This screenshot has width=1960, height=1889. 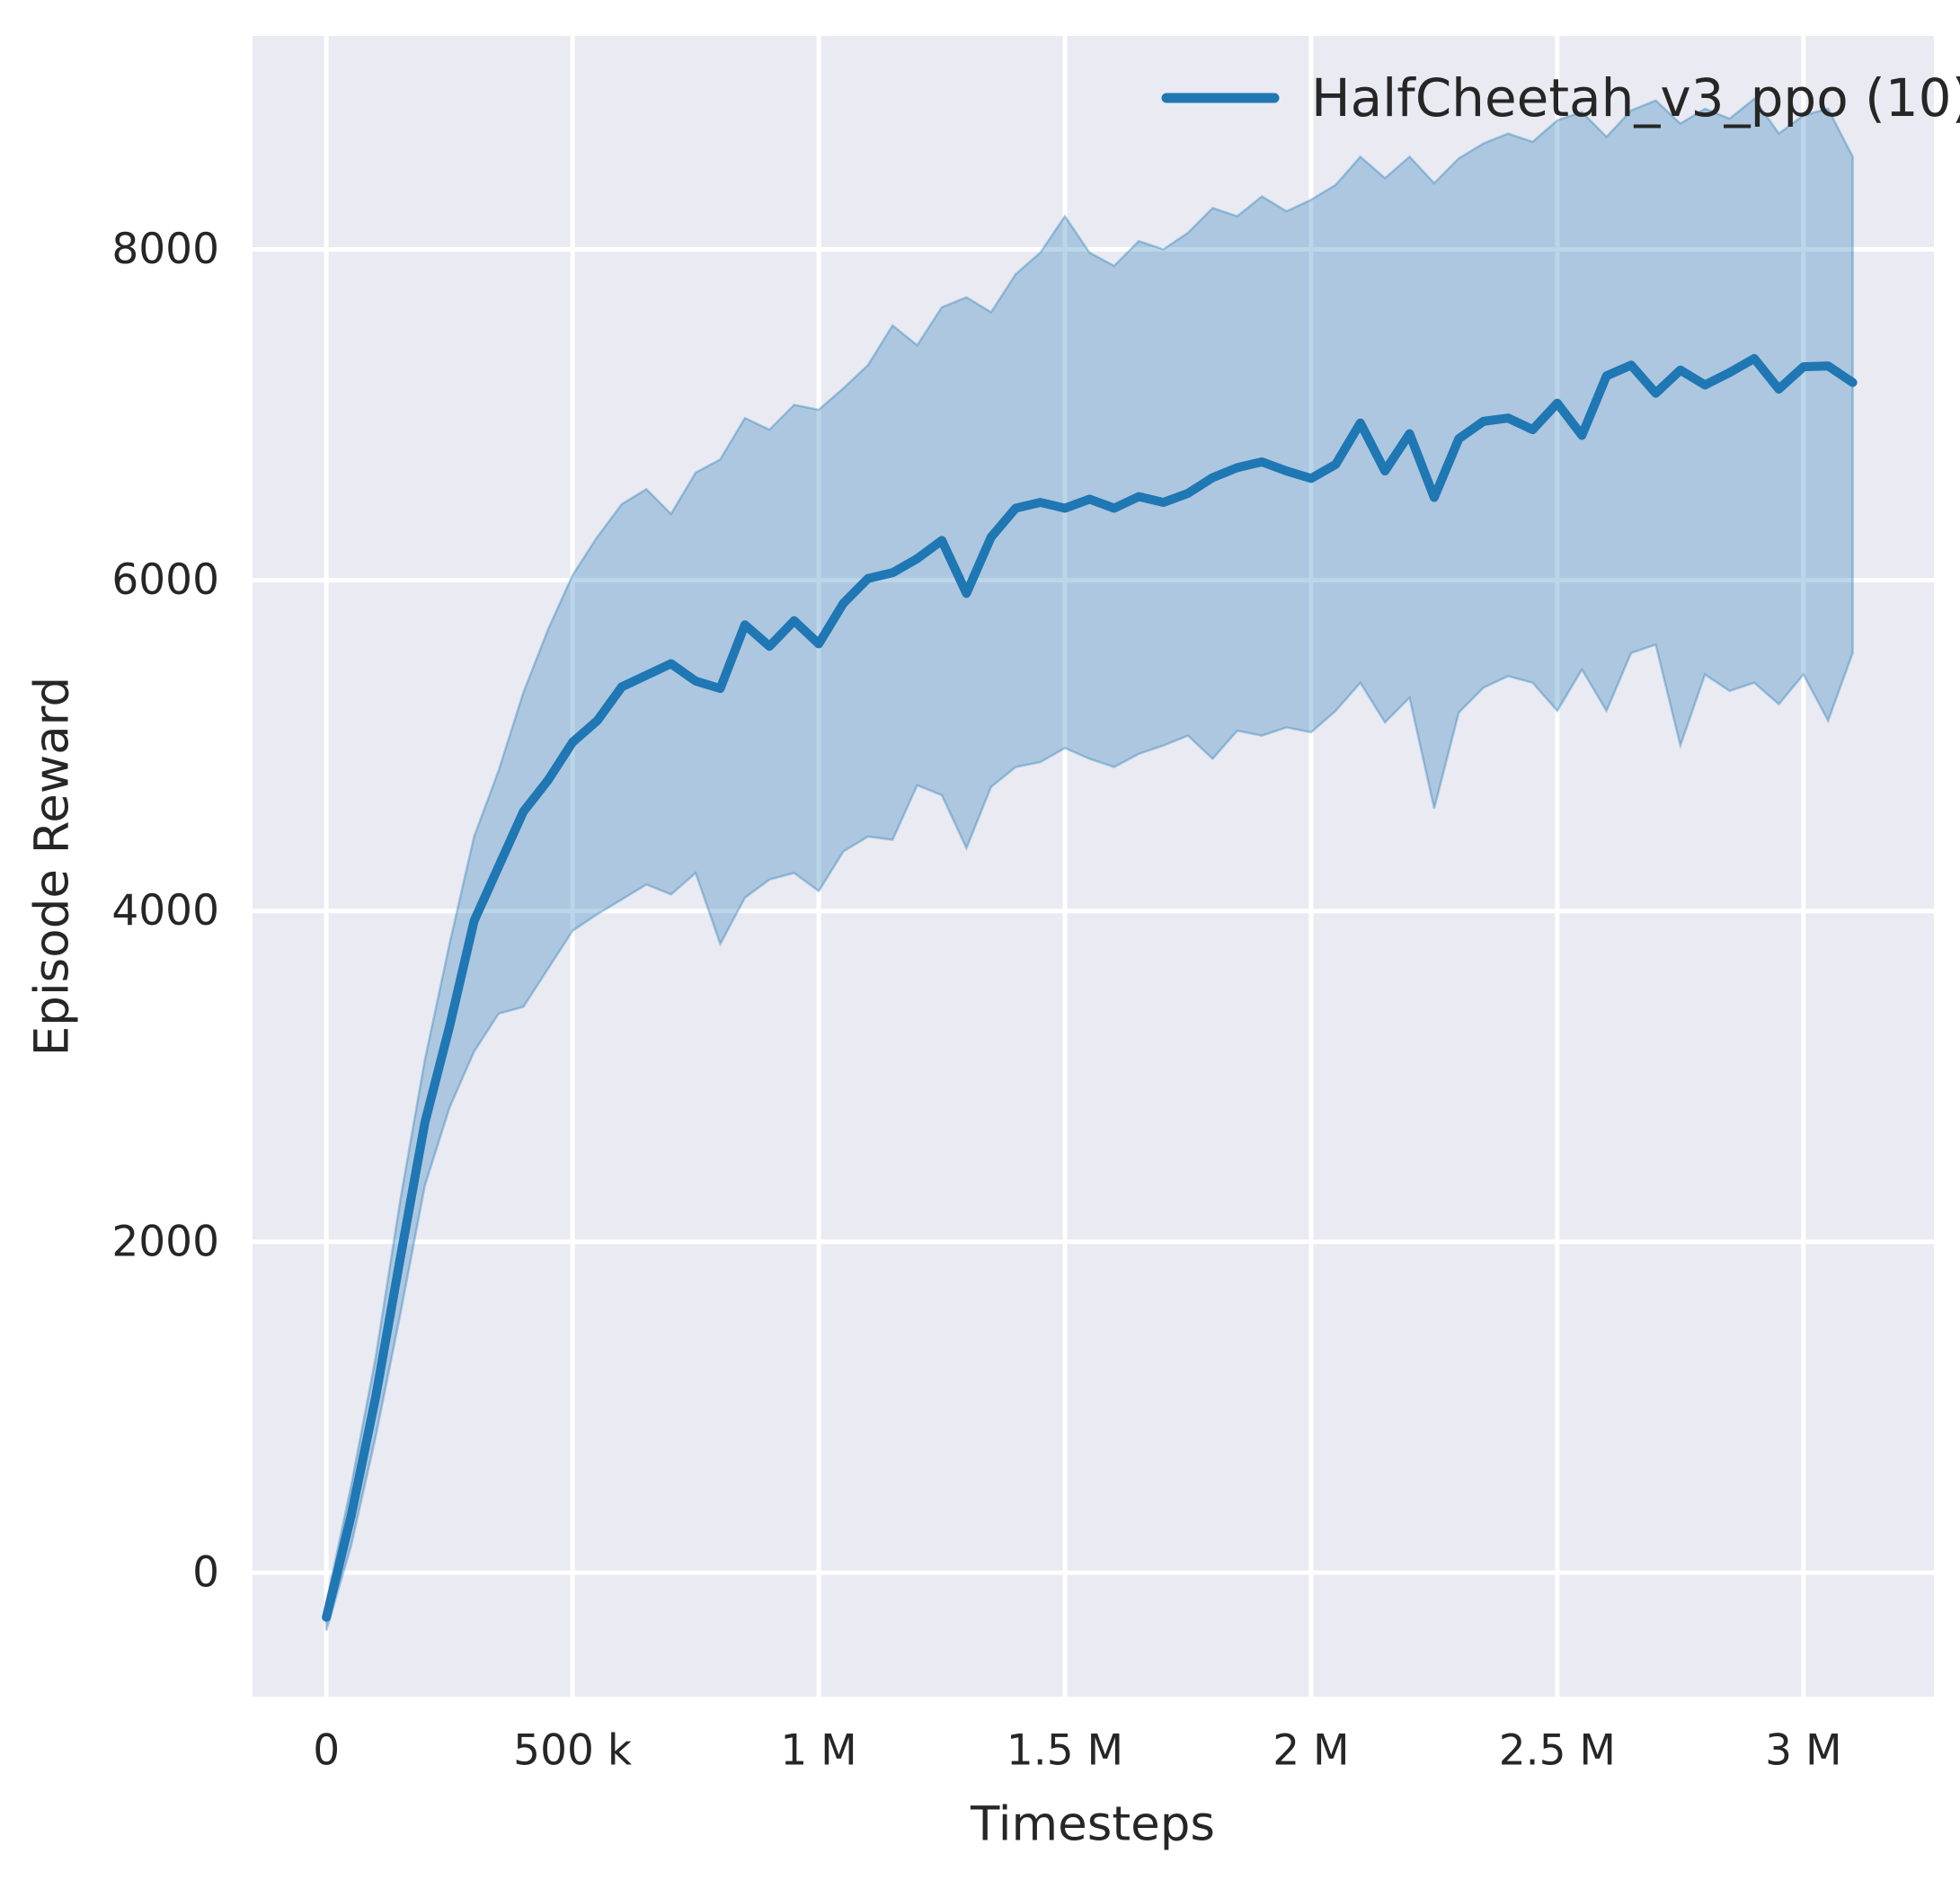 I want to click on y-axis-label: Episode Reward, so click(x=53, y=866).